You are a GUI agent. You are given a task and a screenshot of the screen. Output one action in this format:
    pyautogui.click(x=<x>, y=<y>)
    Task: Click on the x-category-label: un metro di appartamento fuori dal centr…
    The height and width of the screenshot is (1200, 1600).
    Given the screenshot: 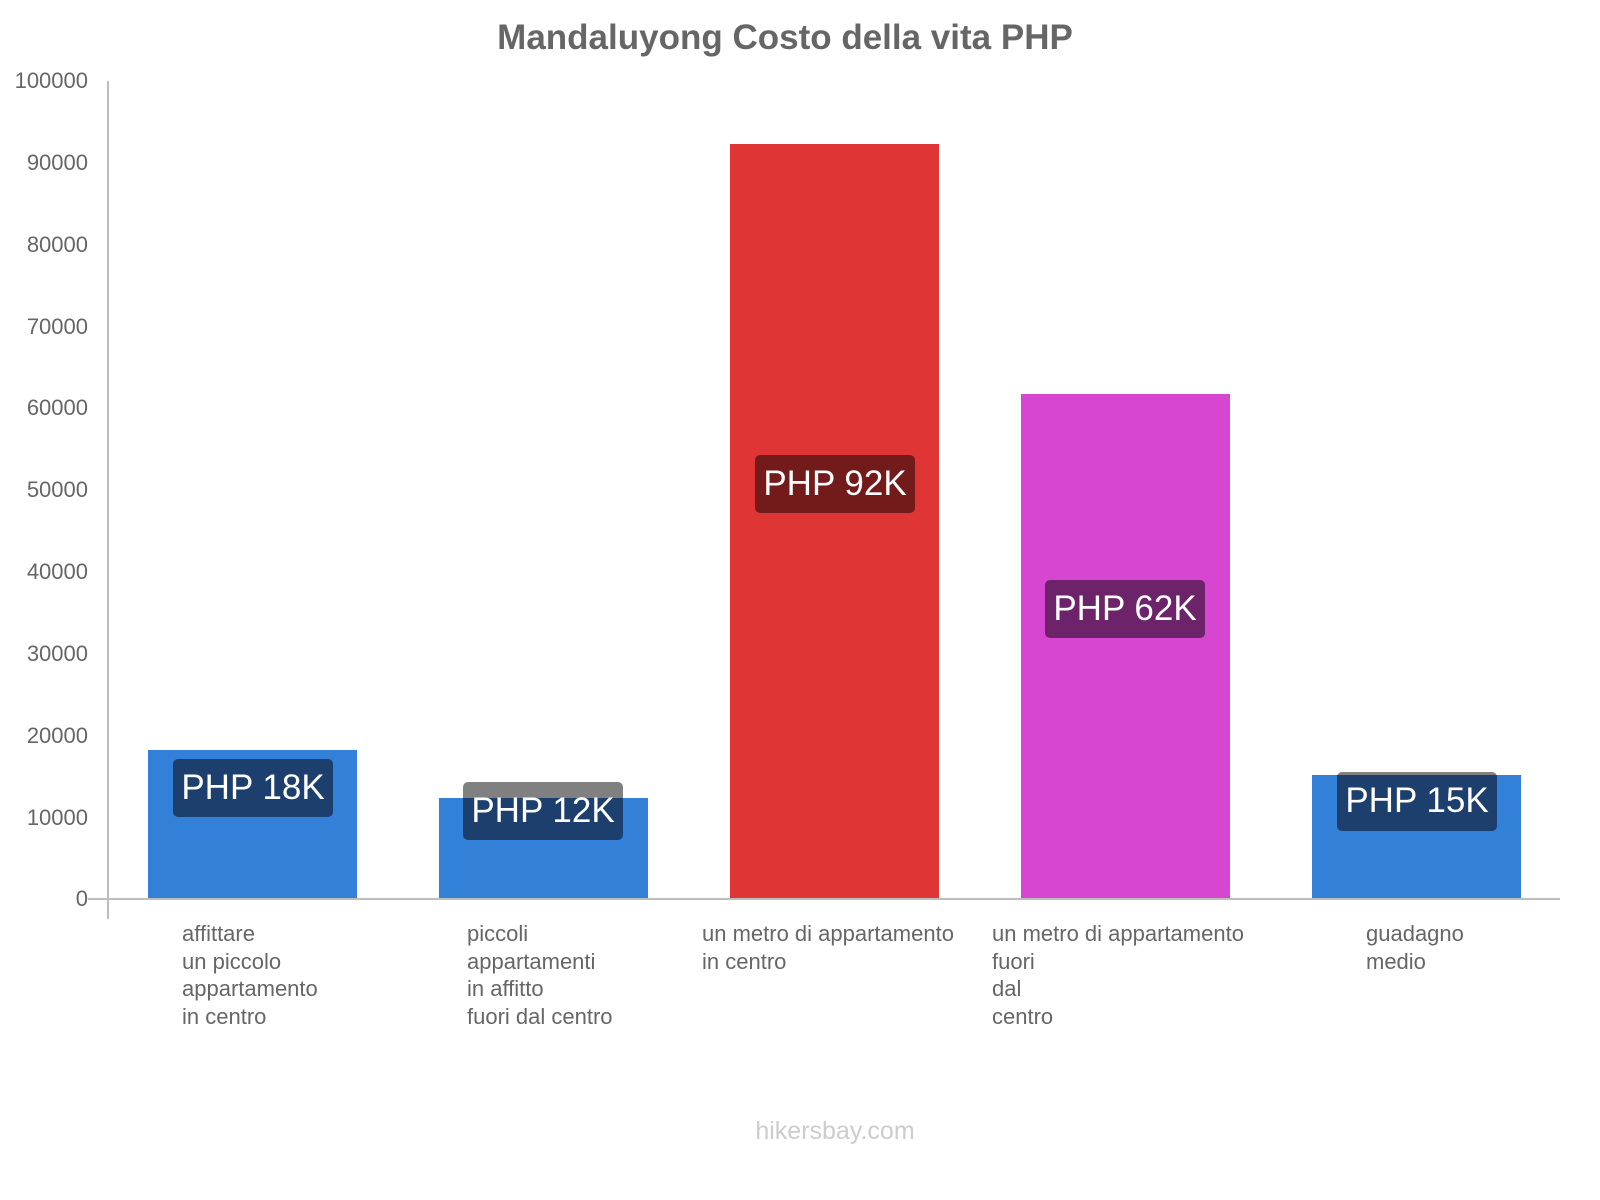 What is the action you would take?
    pyautogui.click(x=1118, y=975)
    